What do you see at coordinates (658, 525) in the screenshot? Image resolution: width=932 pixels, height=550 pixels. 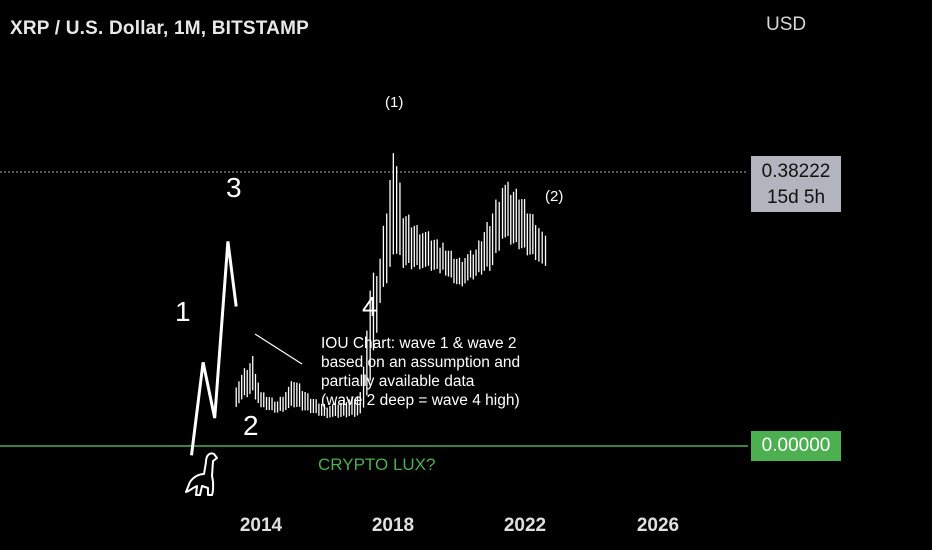 I see `x-tick-label: 2026` at bounding box center [658, 525].